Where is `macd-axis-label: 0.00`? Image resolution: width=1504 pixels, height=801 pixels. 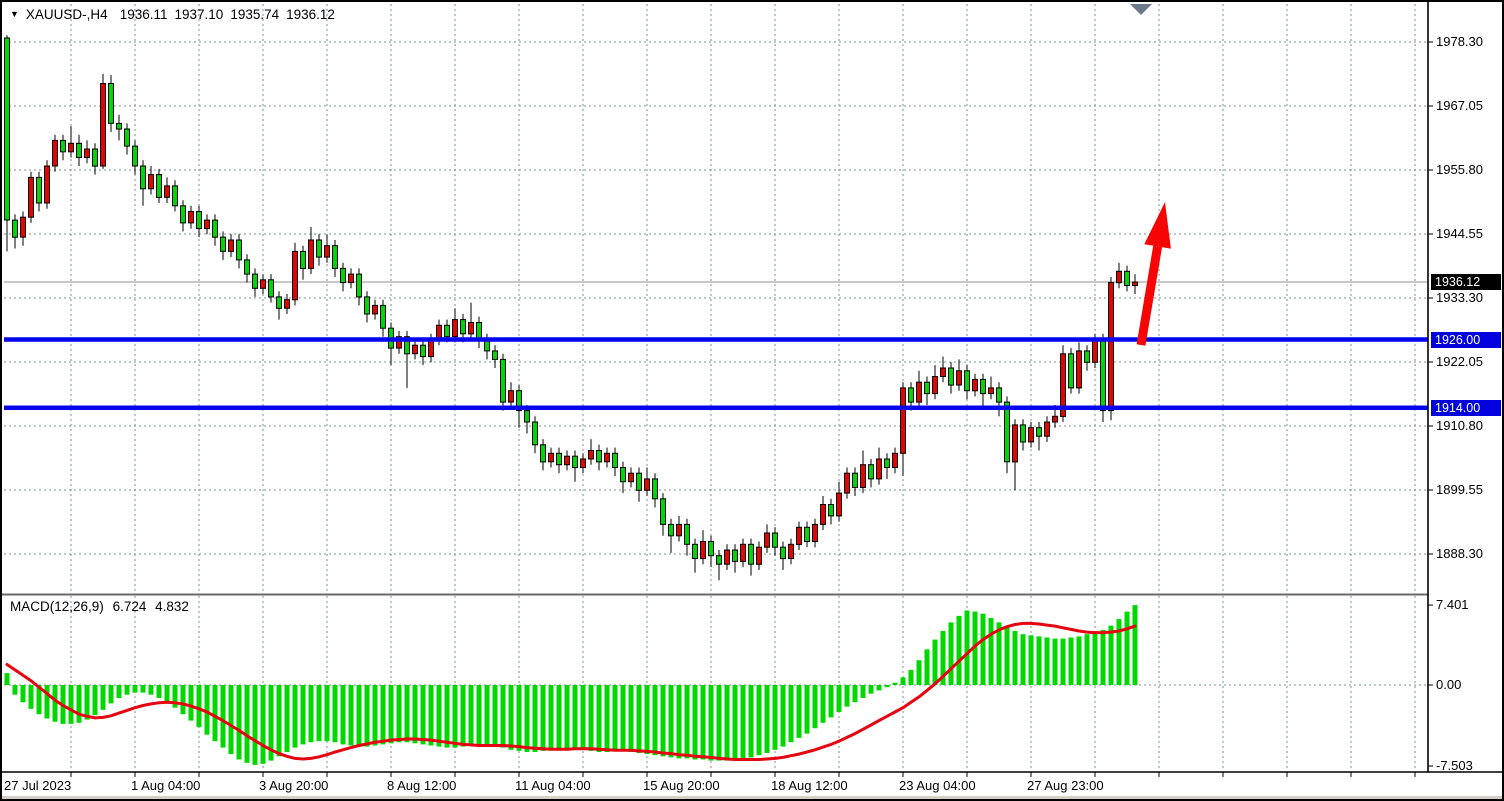 macd-axis-label: 0.00 is located at coordinates (1449, 684).